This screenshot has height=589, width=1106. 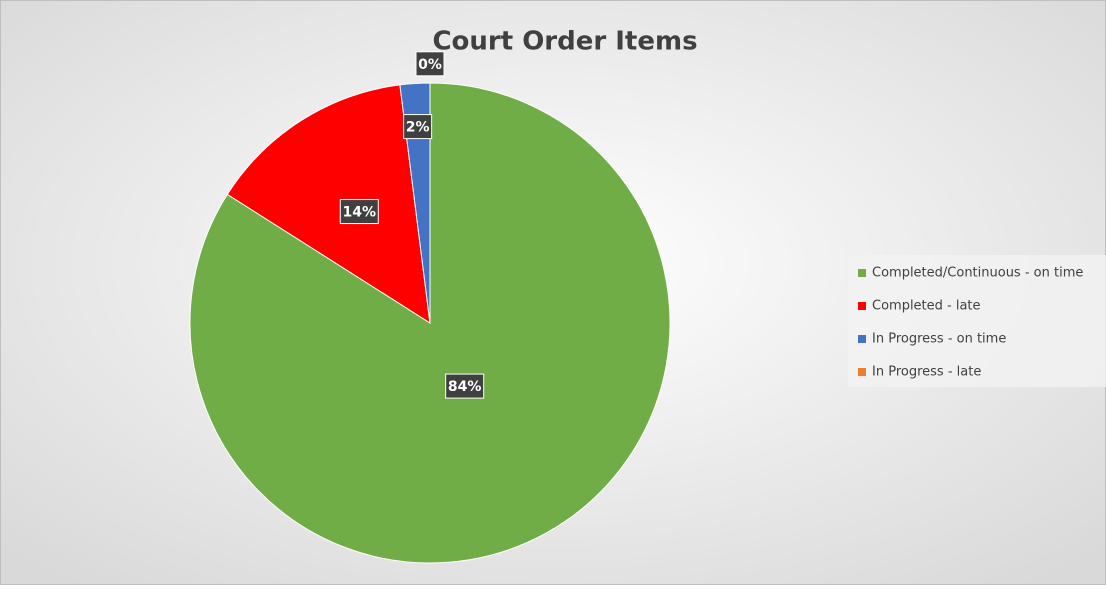 What do you see at coordinates (939, 339) in the screenshot?
I see `legend-label: In Progress - on time` at bounding box center [939, 339].